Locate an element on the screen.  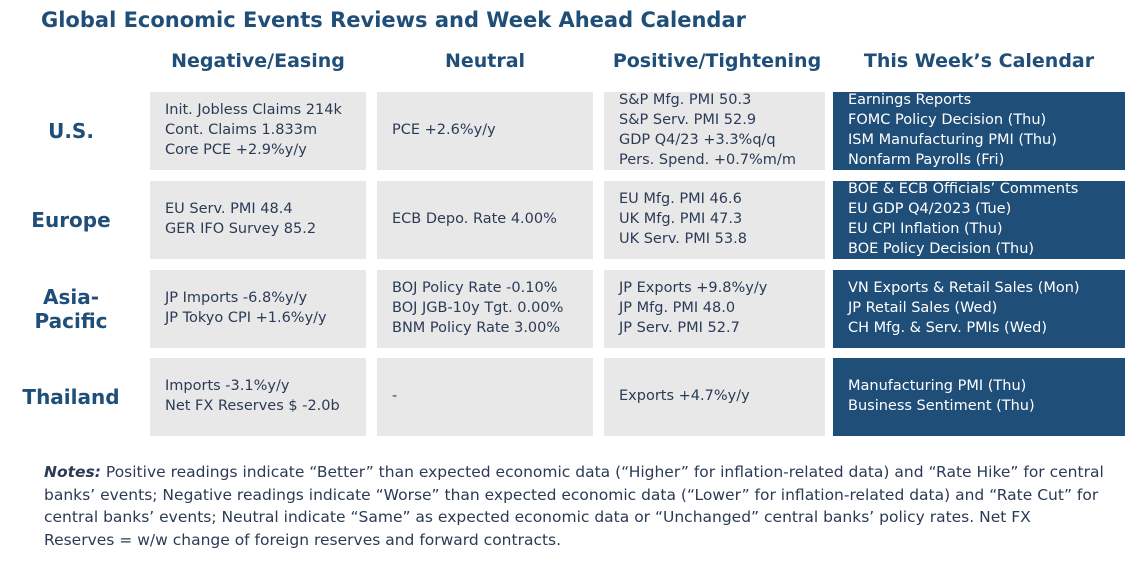
event-text: Pers. Spend. +0.7%m/m is located at coordinates (707, 159).